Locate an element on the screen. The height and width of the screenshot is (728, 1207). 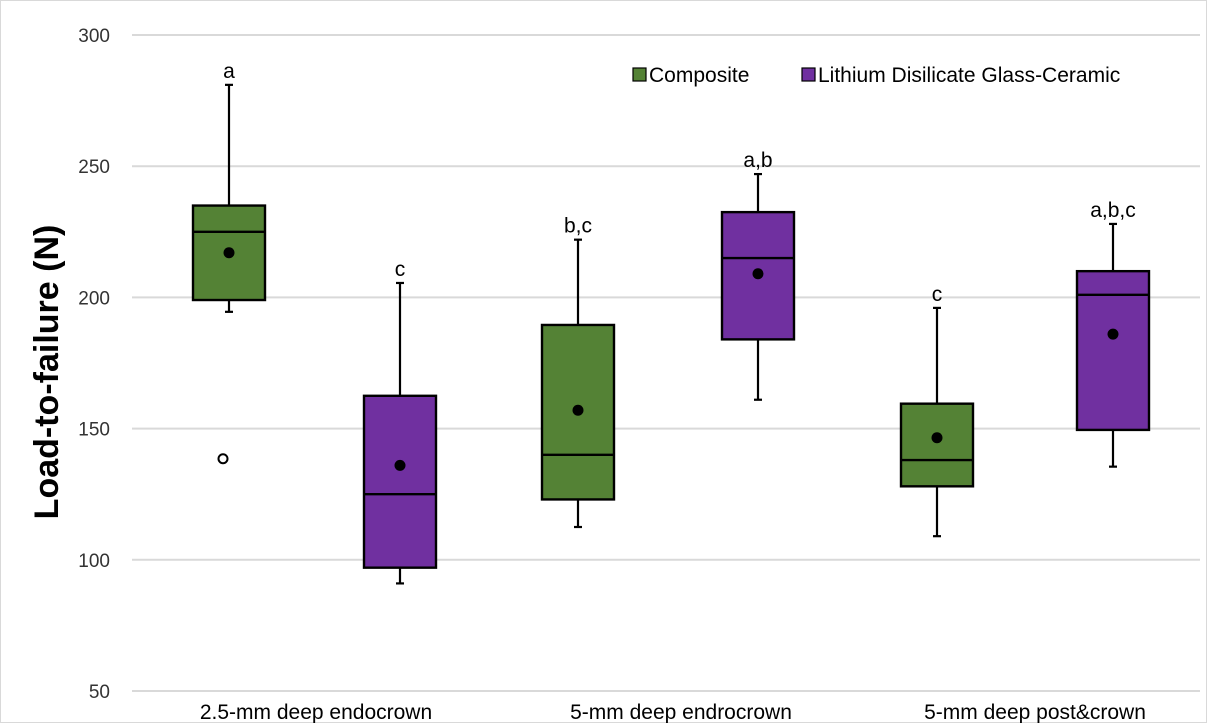
box-lithium-disilicate-glass-ceramic-0: c is located at coordinates (400, 421).